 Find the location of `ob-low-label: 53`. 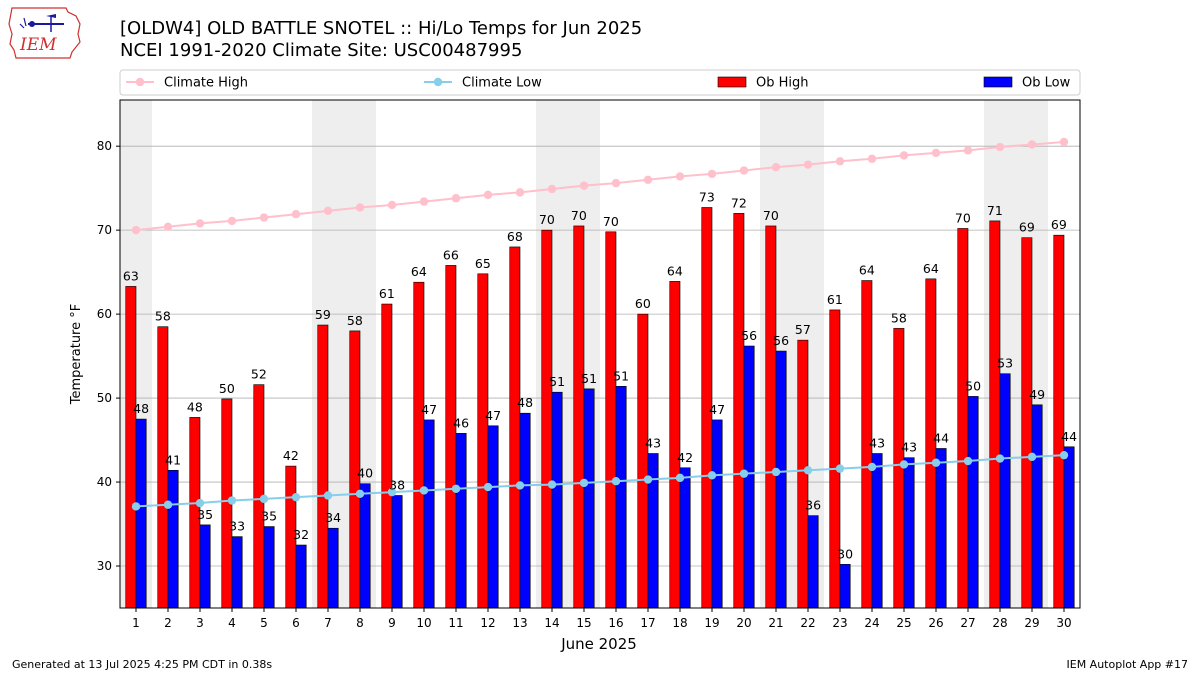

ob-low-label: 53 is located at coordinates (1005, 363).